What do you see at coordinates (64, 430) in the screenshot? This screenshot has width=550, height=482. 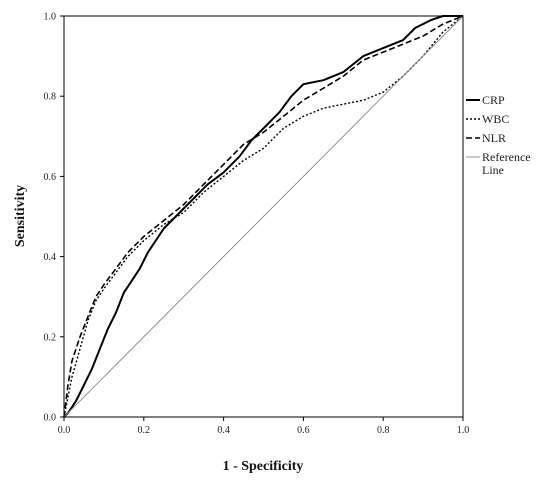 I see `x-tick-label: 0.0` at bounding box center [64, 430].